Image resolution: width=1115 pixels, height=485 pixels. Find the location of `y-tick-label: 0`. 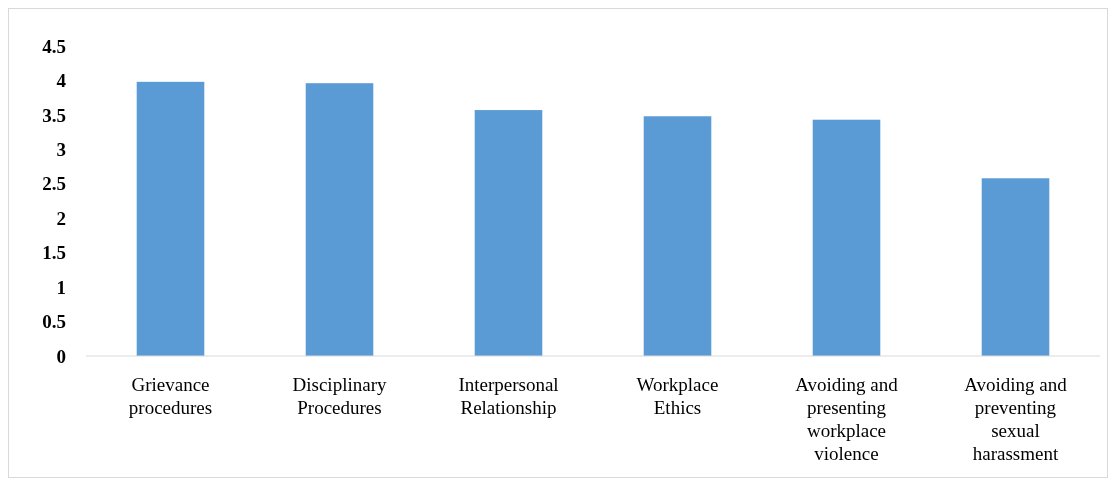

y-tick-label: 0 is located at coordinates (61, 356).